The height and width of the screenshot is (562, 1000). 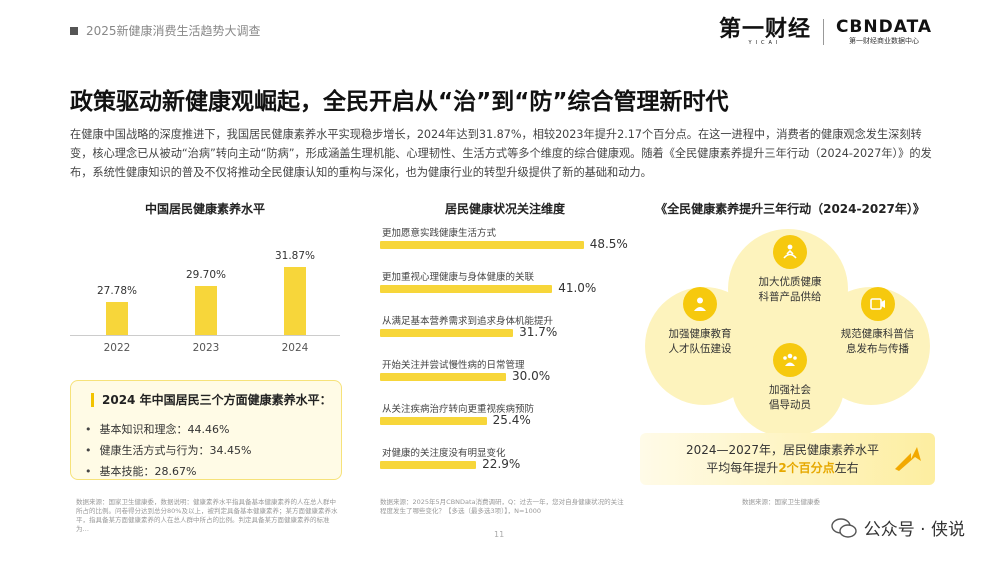 What do you see at coordinates (499, 534) in the screenshot?
I see `page-number: 11` at bounding box center [499, 534].